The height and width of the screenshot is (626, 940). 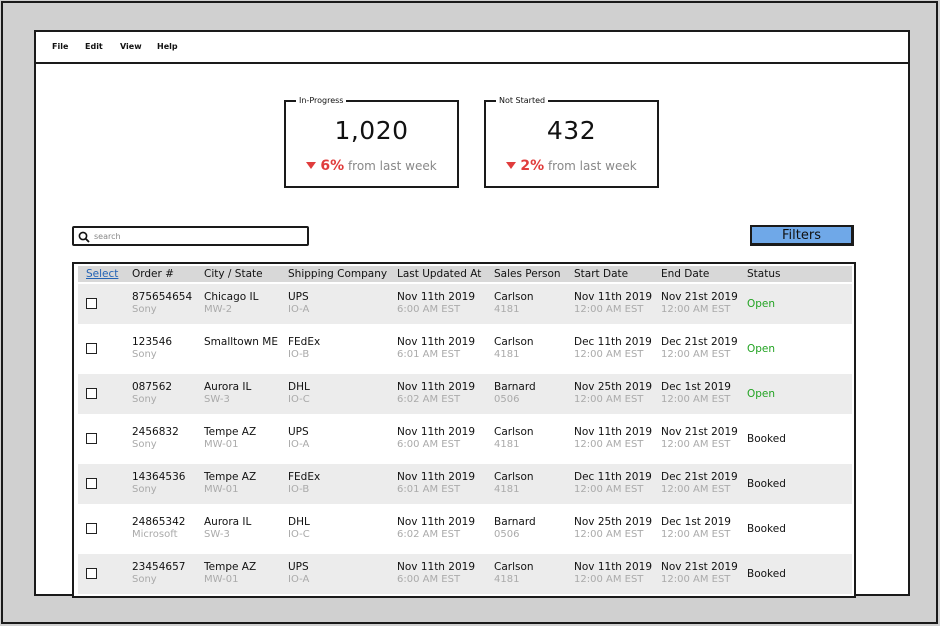 I want to click on city-state-subtext: MW-2, so click(x=218, y=309).